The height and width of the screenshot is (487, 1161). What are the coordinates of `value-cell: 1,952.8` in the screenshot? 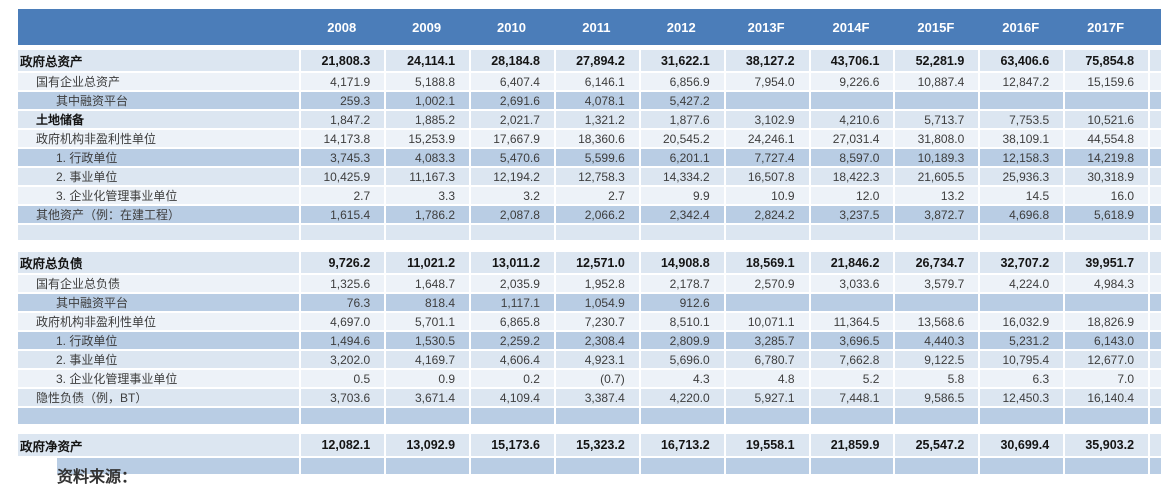 It's located at (596, 284).